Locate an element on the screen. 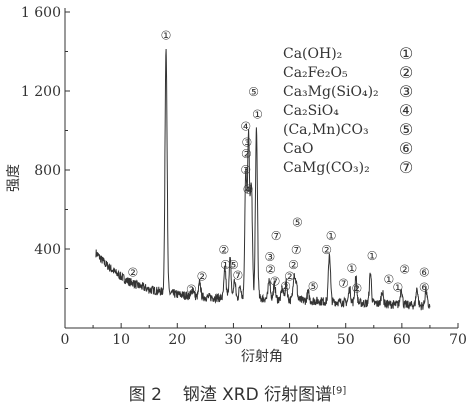 The height and width of the screenshot is (417, 475). legend-formula: Ca₂SiO₄ is located at coordinates (311, 111).